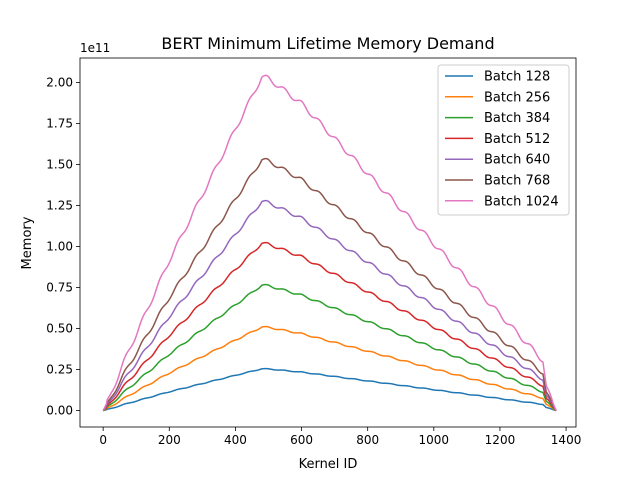 Image resolution: width=640 pixels, height=480 pixels. What do you see at coordinates (328, 464) in the screenshot?
I see `x-axis-label: Kernel ID` at bounding box center [328, 464].